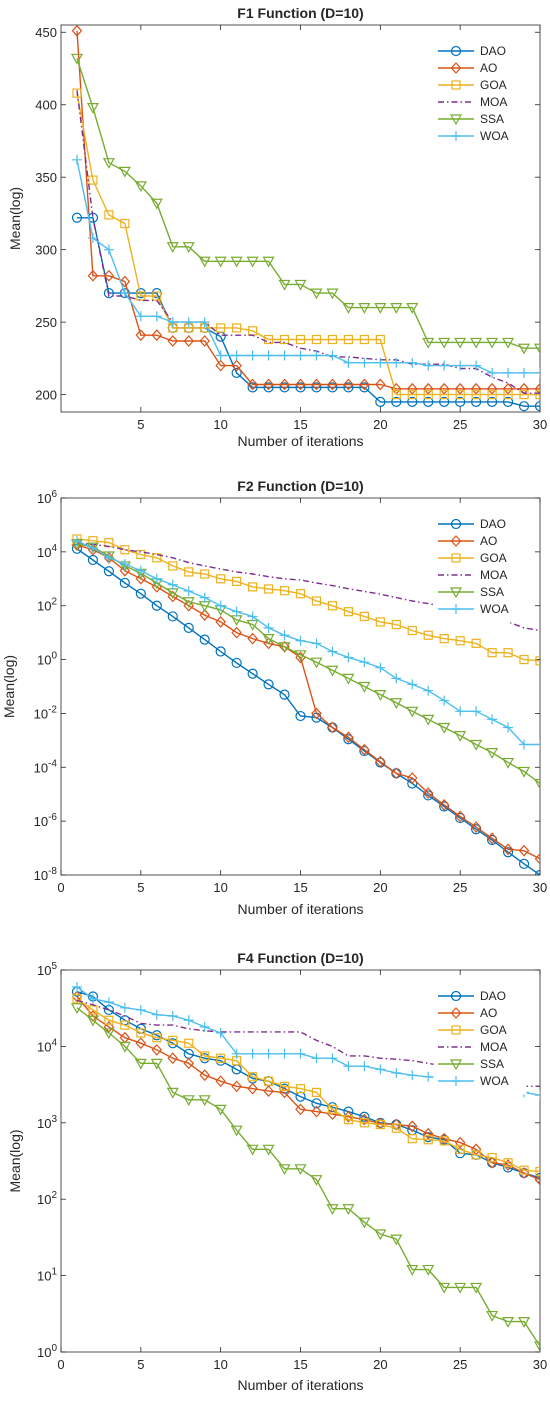  Describe the element at coordinates (46, 820) in the screenshot. I see `y-tick-label: 10⁻⁶` at that location.